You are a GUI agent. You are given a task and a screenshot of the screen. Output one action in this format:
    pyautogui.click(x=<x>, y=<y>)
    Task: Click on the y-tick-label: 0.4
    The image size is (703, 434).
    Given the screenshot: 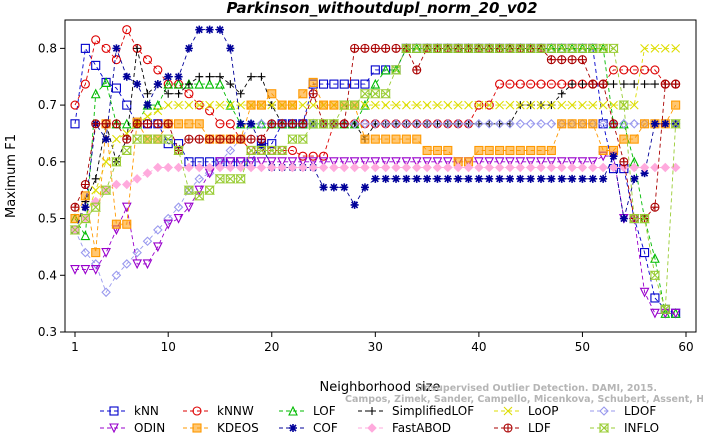 What is the action you would take?
    pyautogui.click(x=47, y=275)
    